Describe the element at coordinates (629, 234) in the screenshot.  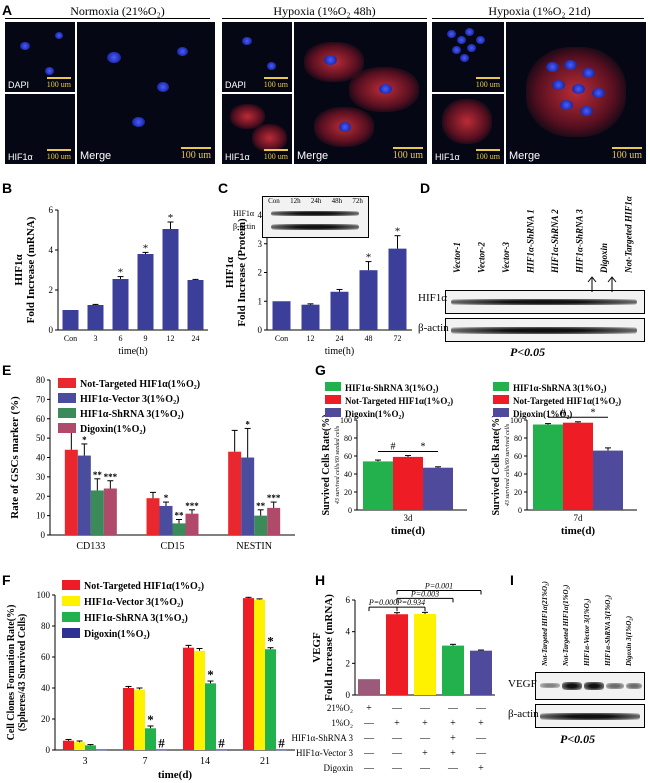
I see `lane-label: Not-Targeted HIF1α` at that location.